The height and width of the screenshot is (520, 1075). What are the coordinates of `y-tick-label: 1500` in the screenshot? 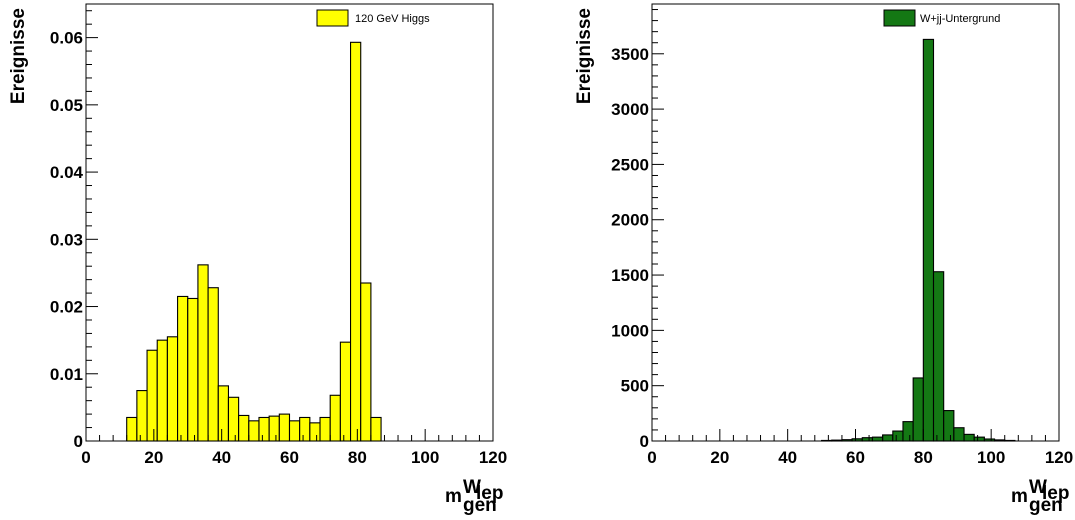 It's located at (630, 275).